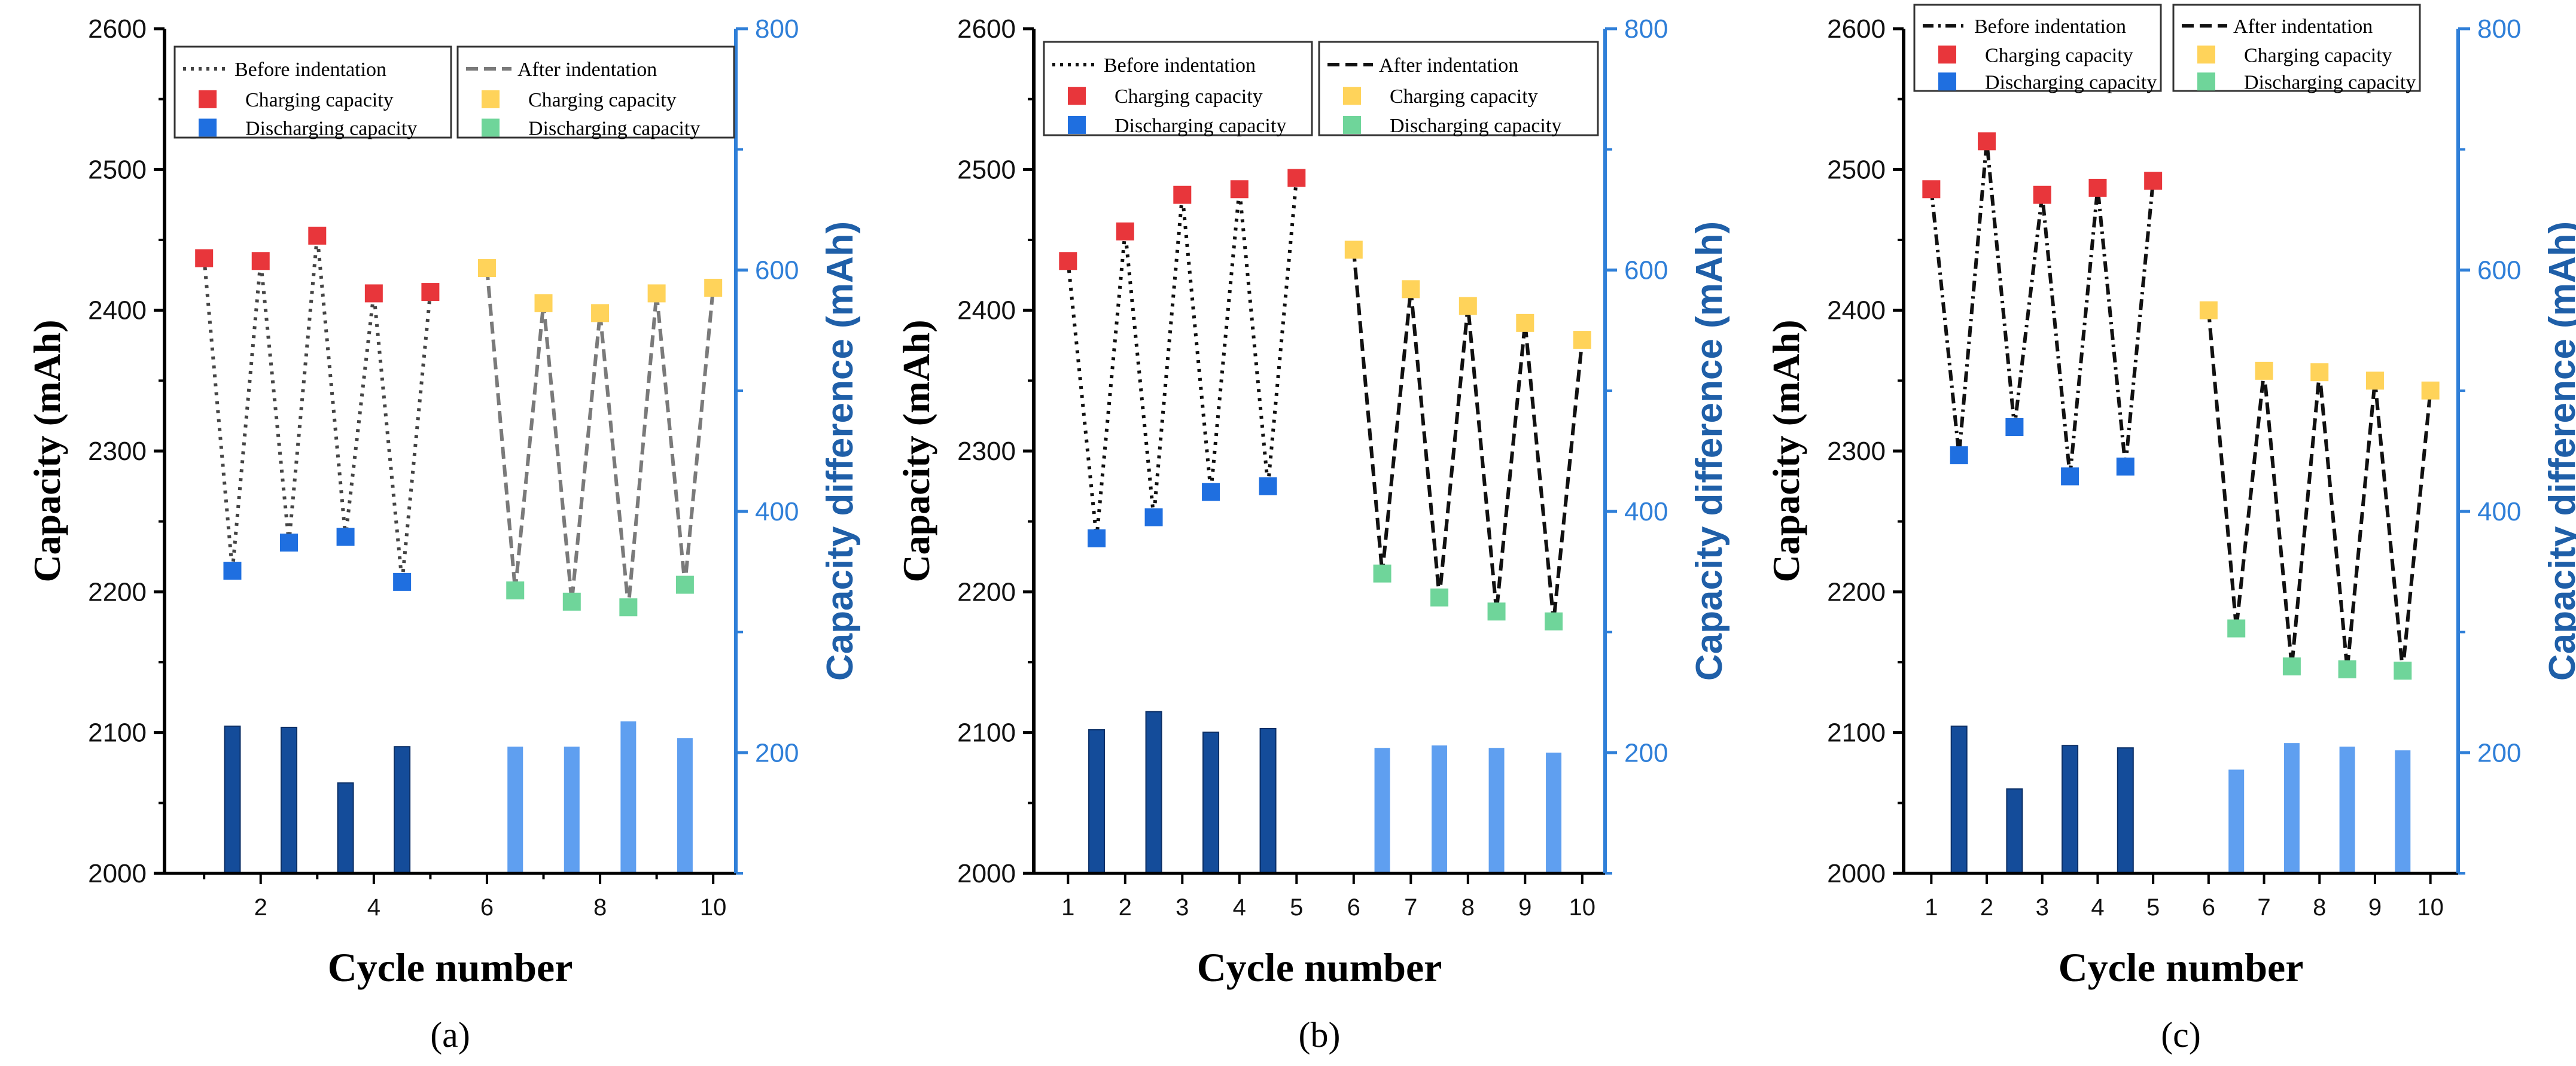 The image size is (2576, 1066). What do you see at coordinates (1296, 908) in the screenshot?
I see `x-tick-label: 5` at bounding box center [1296, 908].